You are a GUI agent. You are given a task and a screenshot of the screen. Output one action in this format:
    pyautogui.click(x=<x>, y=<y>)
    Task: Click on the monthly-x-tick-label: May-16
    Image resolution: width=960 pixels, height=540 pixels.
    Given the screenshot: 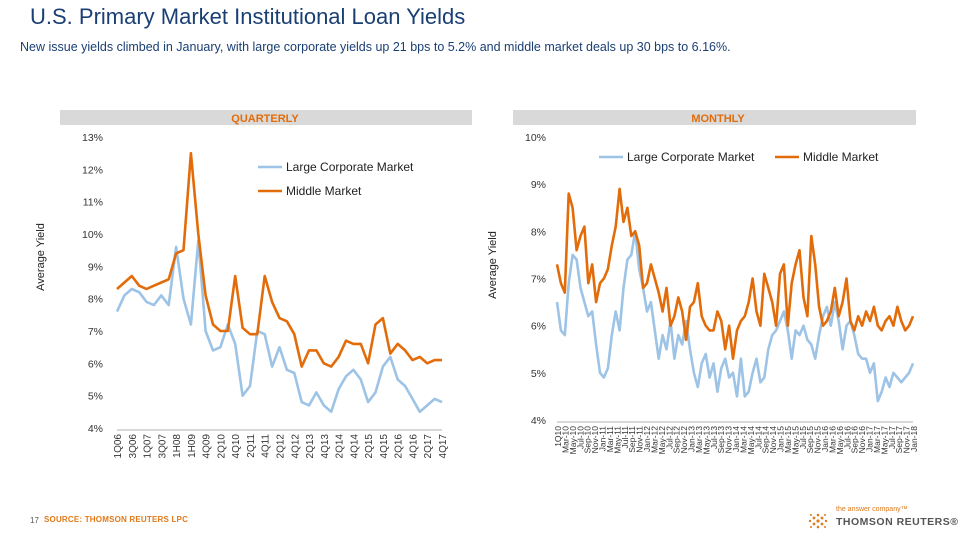 What is the action you would take?
    pyautogui.click(x=840, y=440)
    